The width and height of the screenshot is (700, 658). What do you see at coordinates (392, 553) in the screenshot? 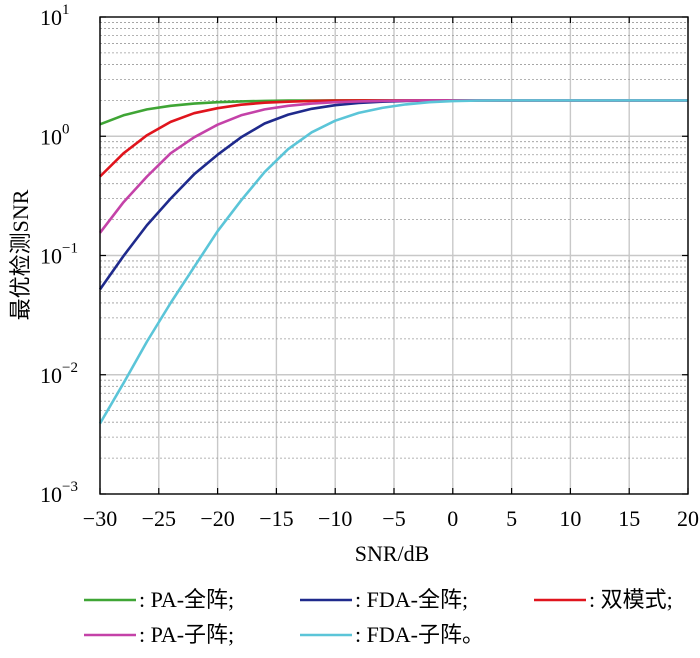
I see `x-axis-label: SNR/dB` at bounding box center [392, 553].